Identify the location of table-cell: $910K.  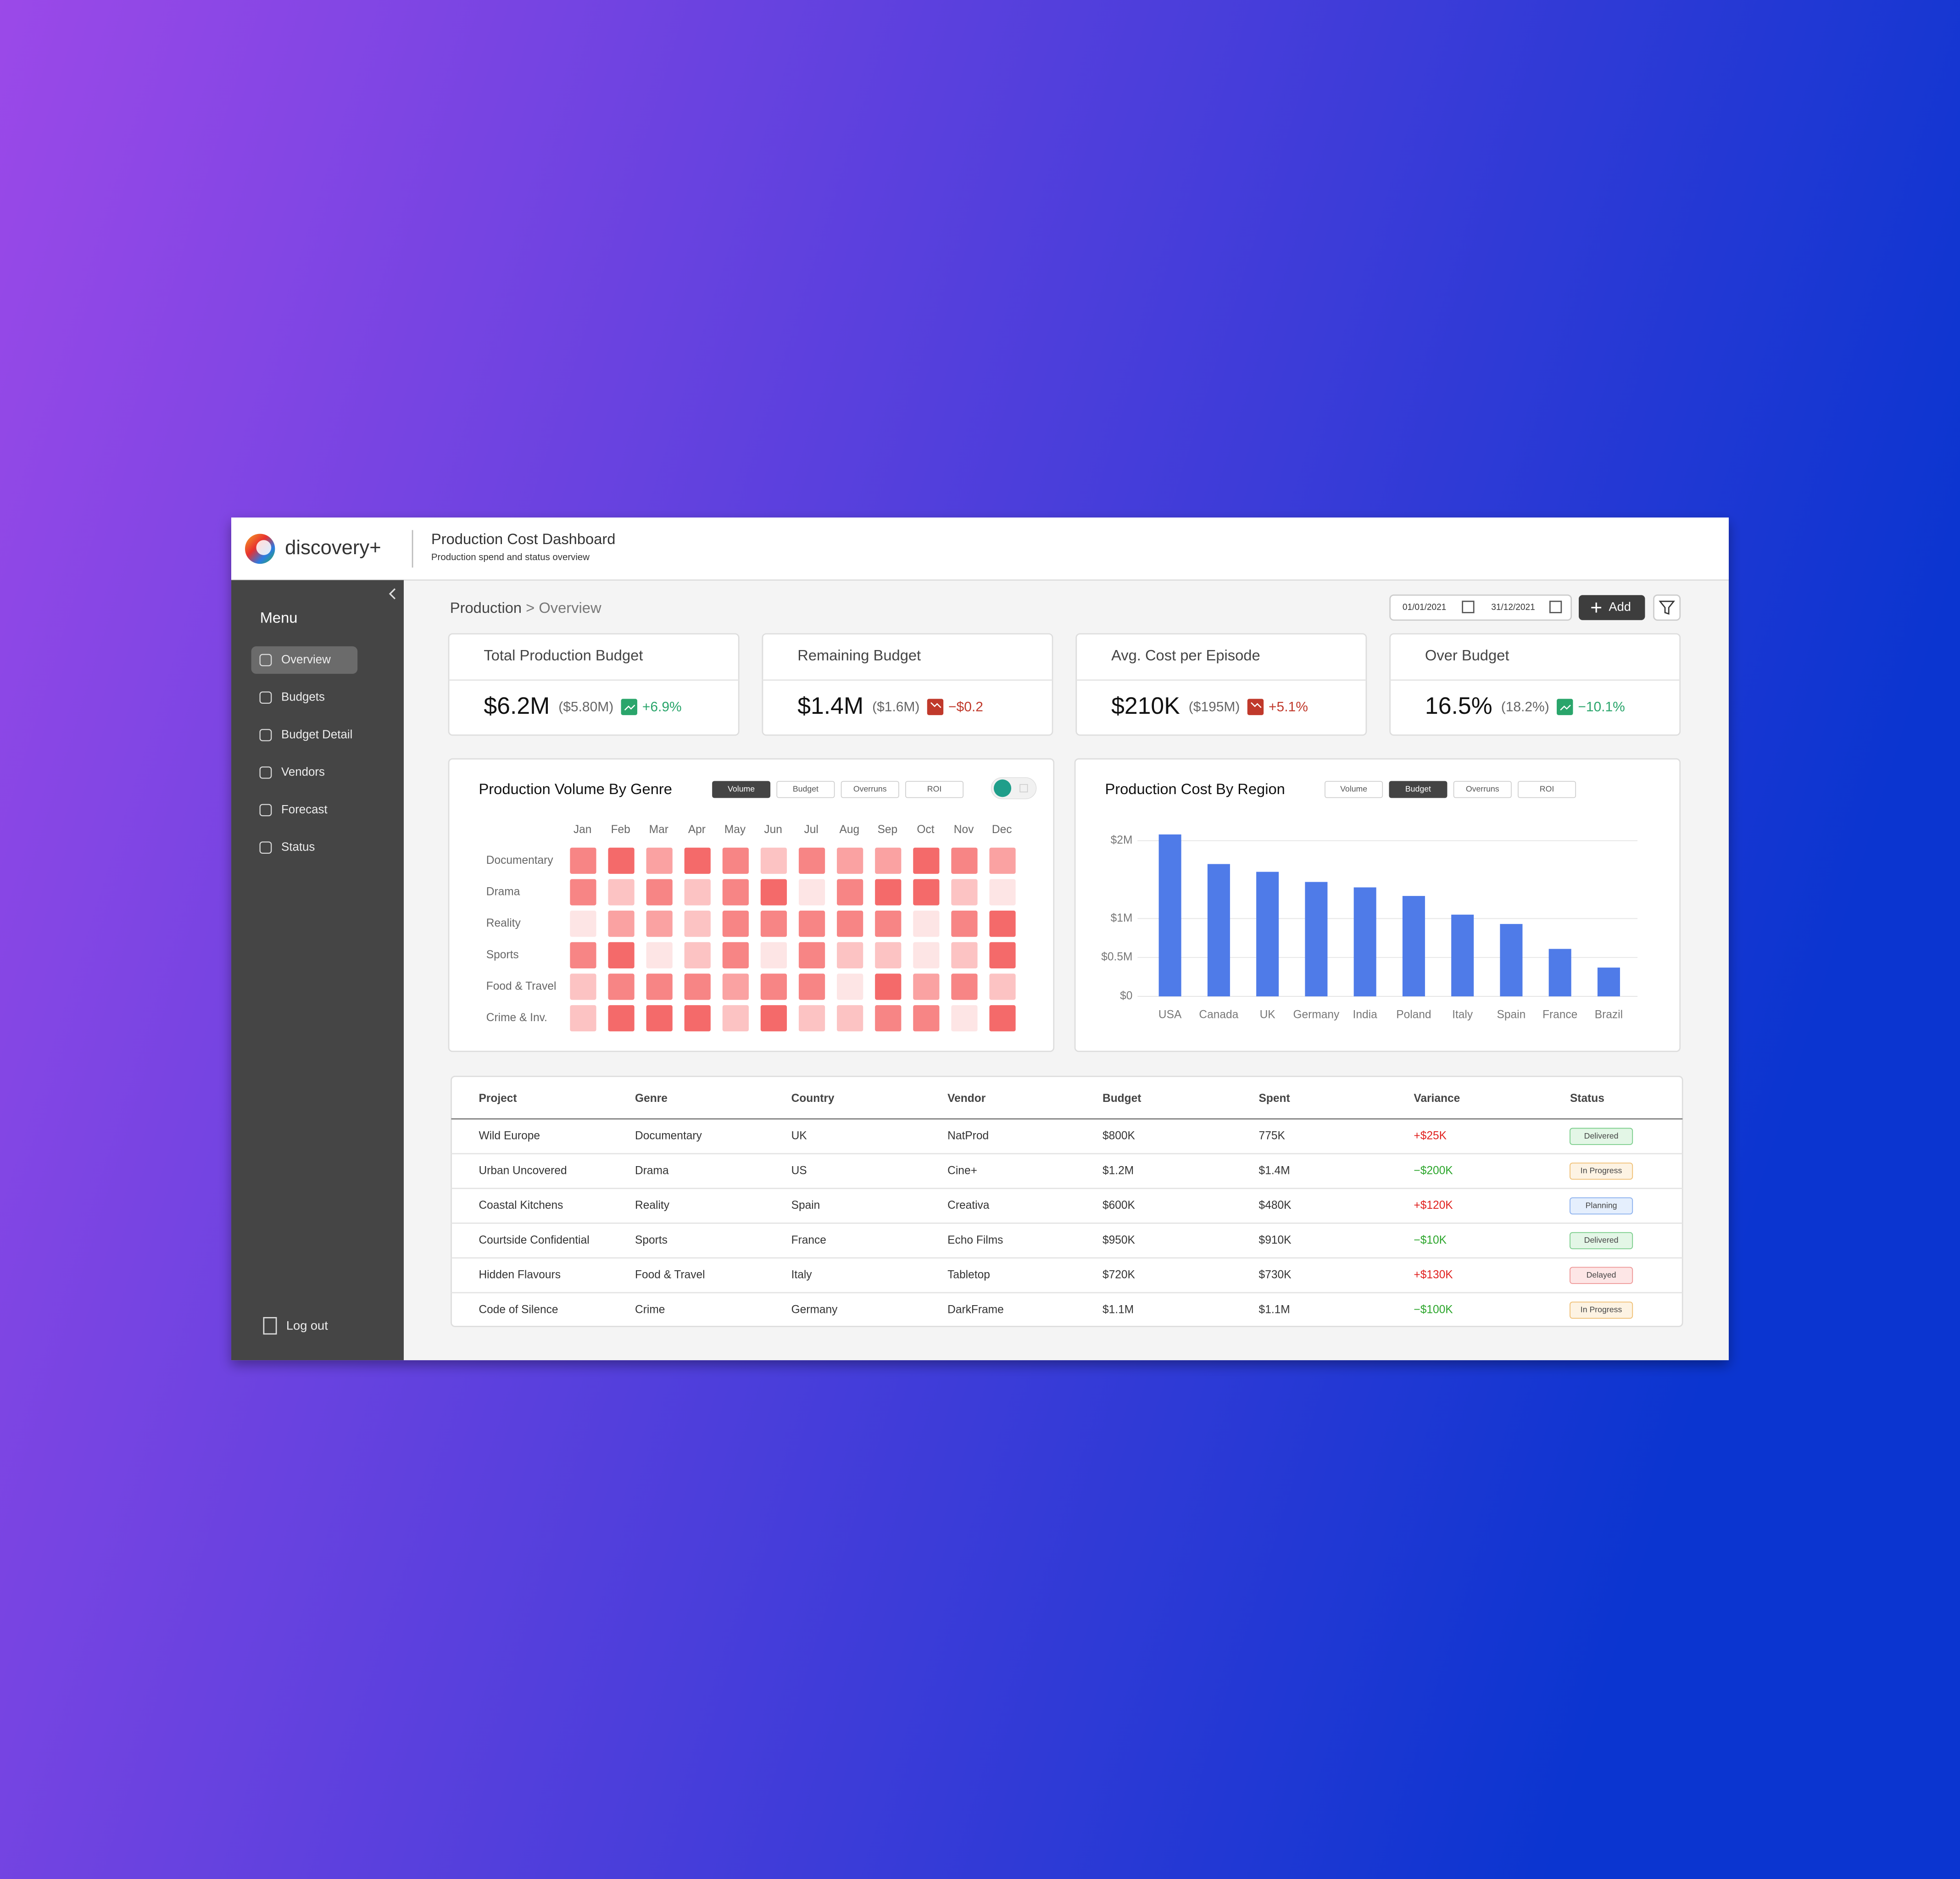
(1275, 1240).